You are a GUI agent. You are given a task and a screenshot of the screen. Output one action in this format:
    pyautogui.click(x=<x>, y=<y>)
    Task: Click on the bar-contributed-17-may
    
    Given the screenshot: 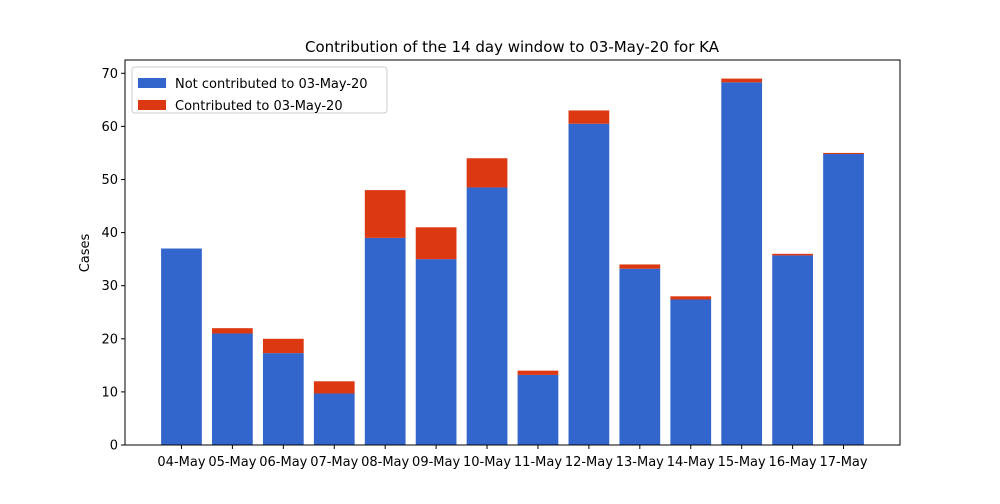 What is the action you would take?
    pyautogui.click(x=843, y=153)
    